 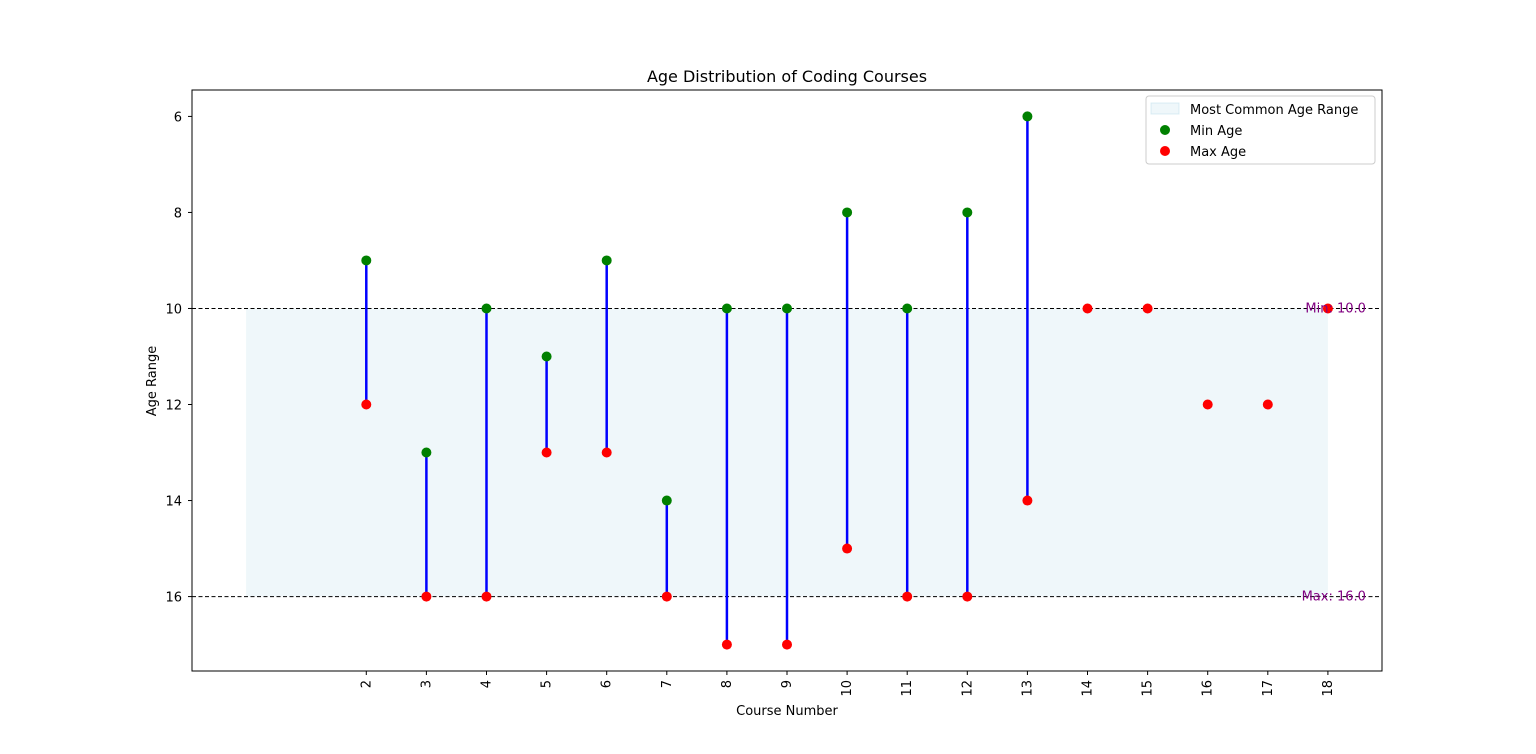 What do you see at coordinates (787, 76) in the screenshot?
I see `chart-title: Age Distribution of Coding Courses` at bounding box center [787, 76].